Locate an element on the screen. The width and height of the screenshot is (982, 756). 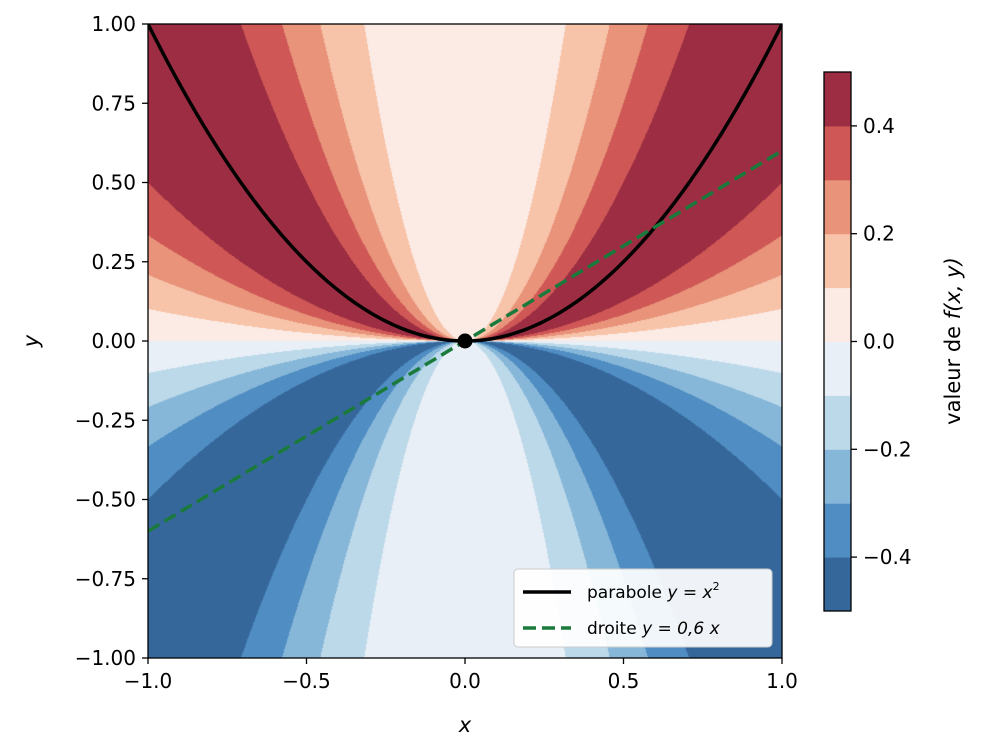
y-tick-label: 0.50 is located at coordinates (113, 183).